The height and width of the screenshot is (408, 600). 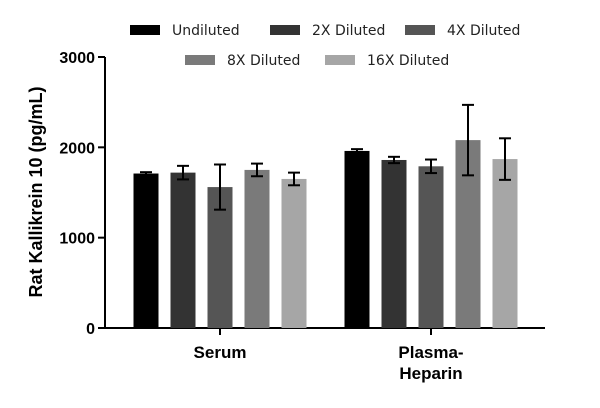 What do you see at coordinates (206, 31) in the screenshot?
I see `legend-label: Undiluted` at bounding box center [206, 31].